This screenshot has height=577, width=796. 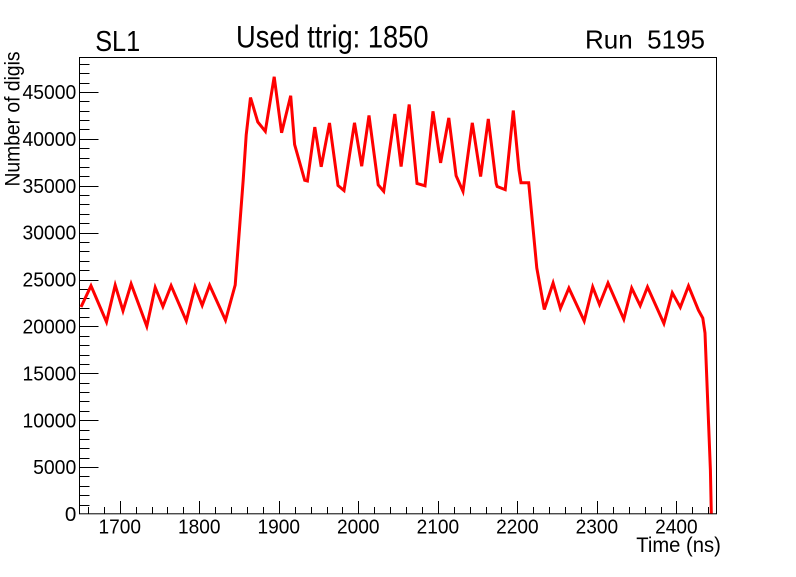 What do you see at coordinates (13, 119) in the screenshot?
I see `svg-text: Number of digis` at bounding box center [13, 119].